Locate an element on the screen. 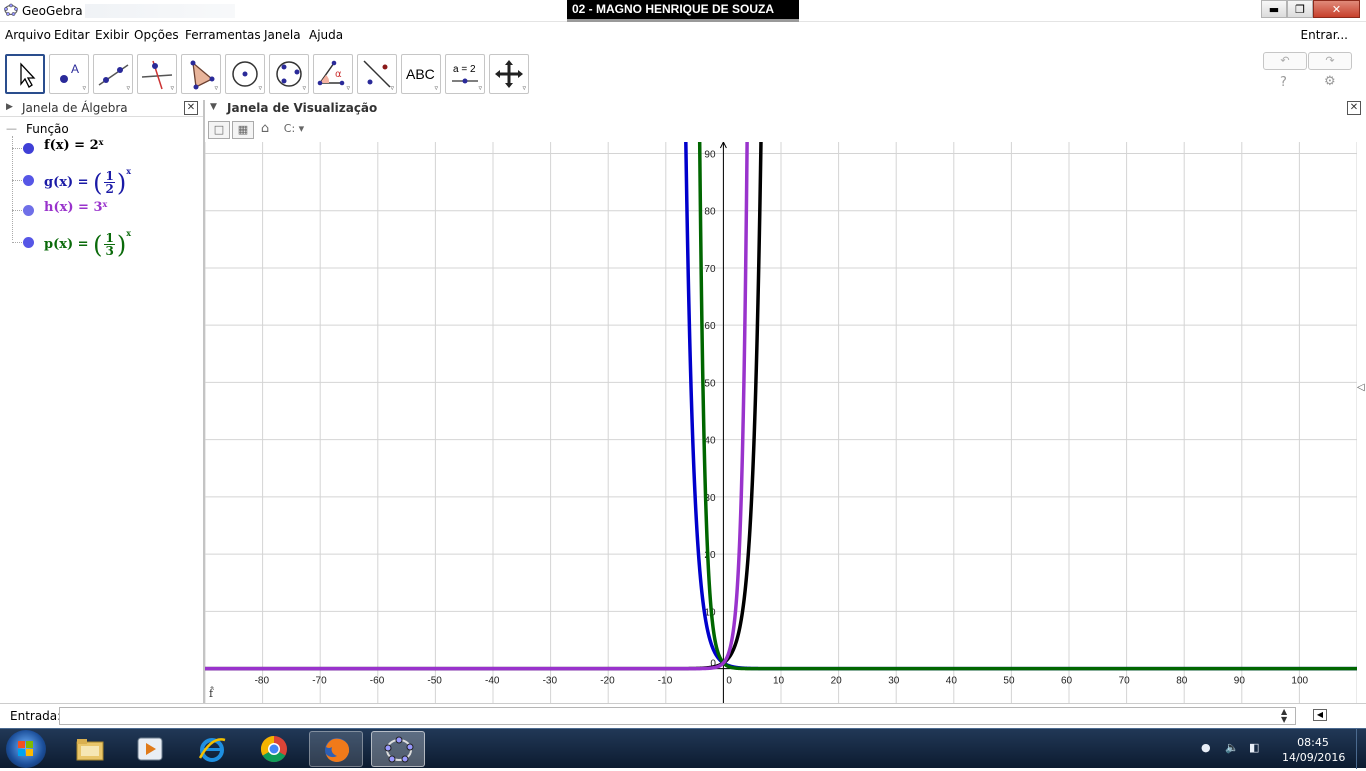 This screenshot has height=771, width=1366. windows-logo-icon is located at coordinates (25, 748).